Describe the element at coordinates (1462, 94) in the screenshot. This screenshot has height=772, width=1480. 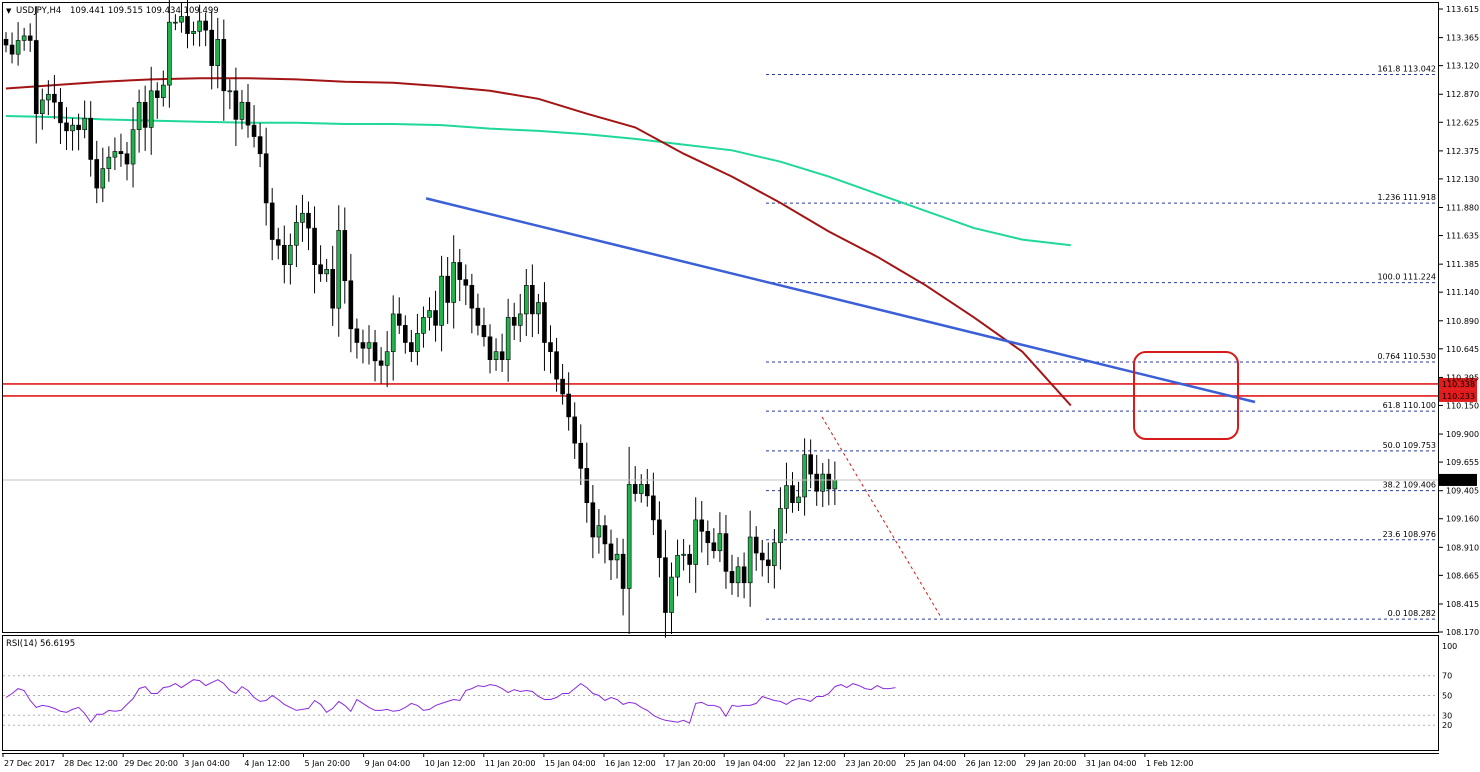
I see `price-tick-label: 112.870` at that location.